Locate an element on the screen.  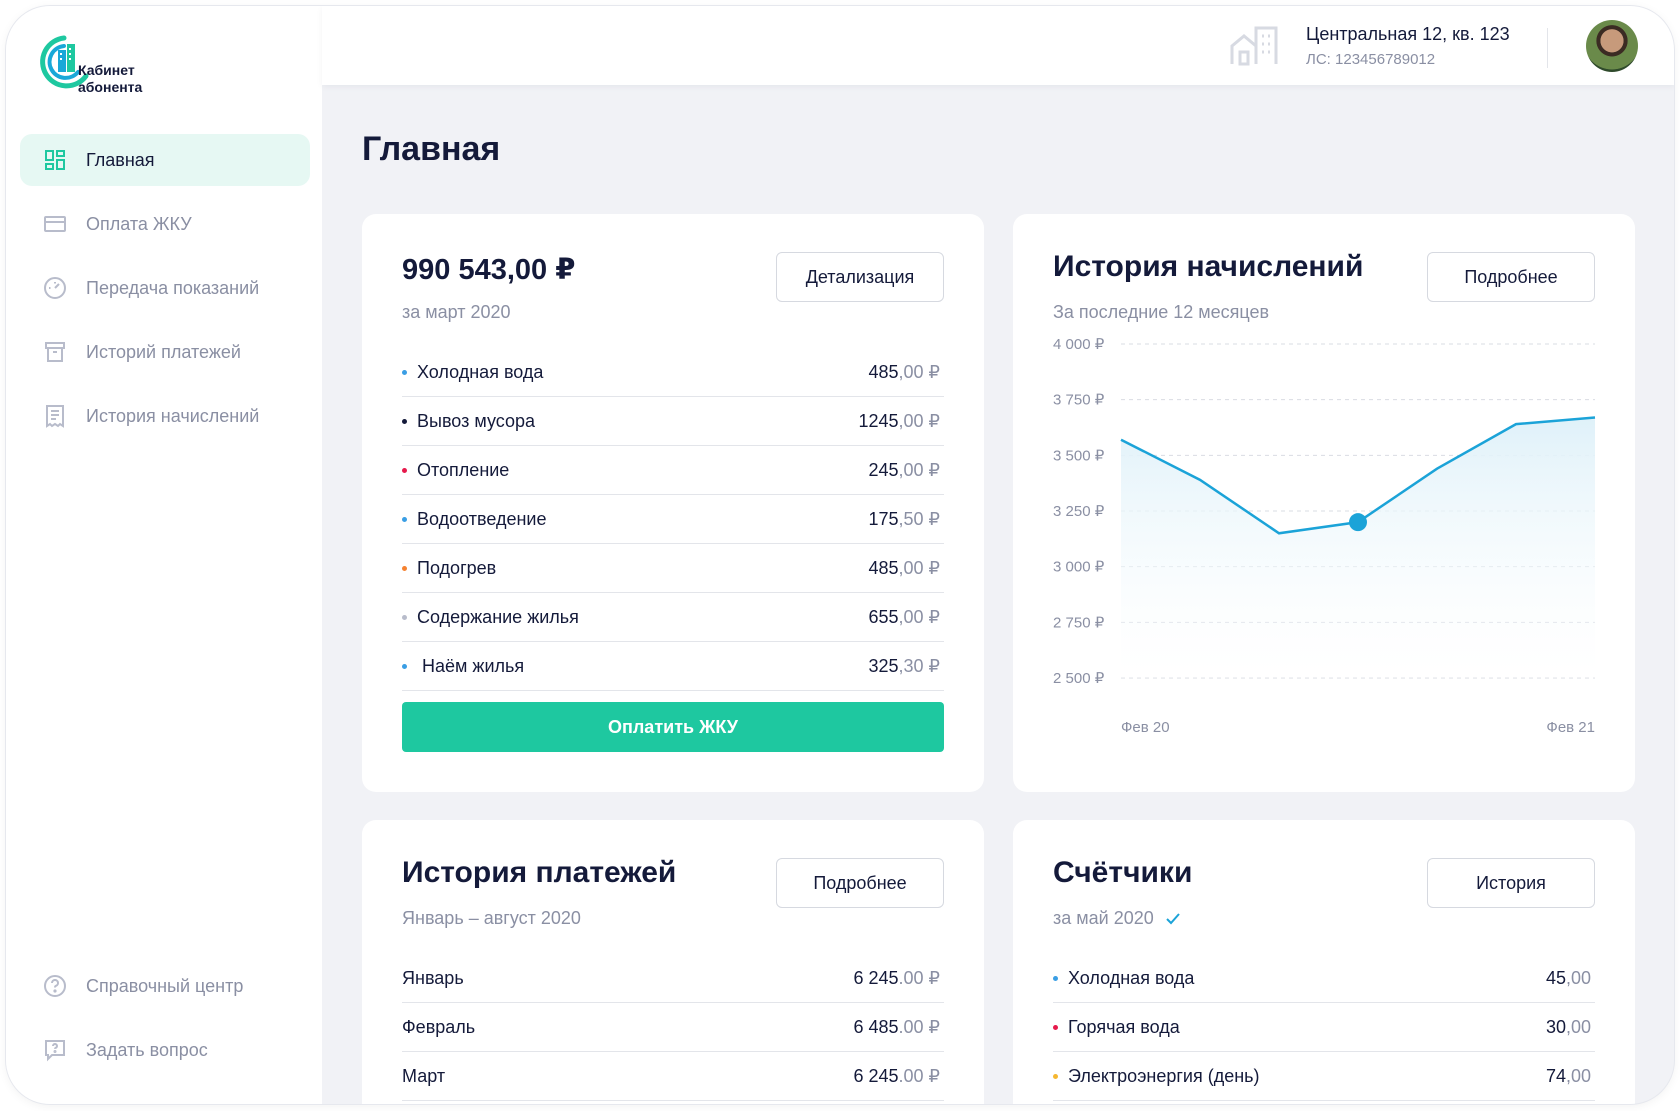
payments-more-button: Подробнее is located at coordinates (860, 883).